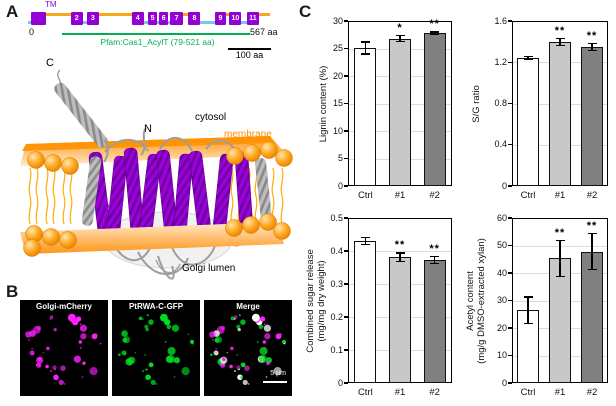 Image resolution: width=616 pixels, height=406 pixels. I want to click on y-tick-label: 50, so click(501, 245).